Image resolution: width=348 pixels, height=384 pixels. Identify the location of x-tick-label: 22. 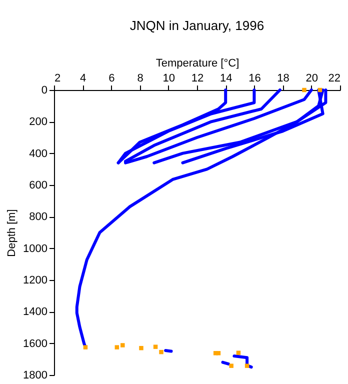
(334, 78).